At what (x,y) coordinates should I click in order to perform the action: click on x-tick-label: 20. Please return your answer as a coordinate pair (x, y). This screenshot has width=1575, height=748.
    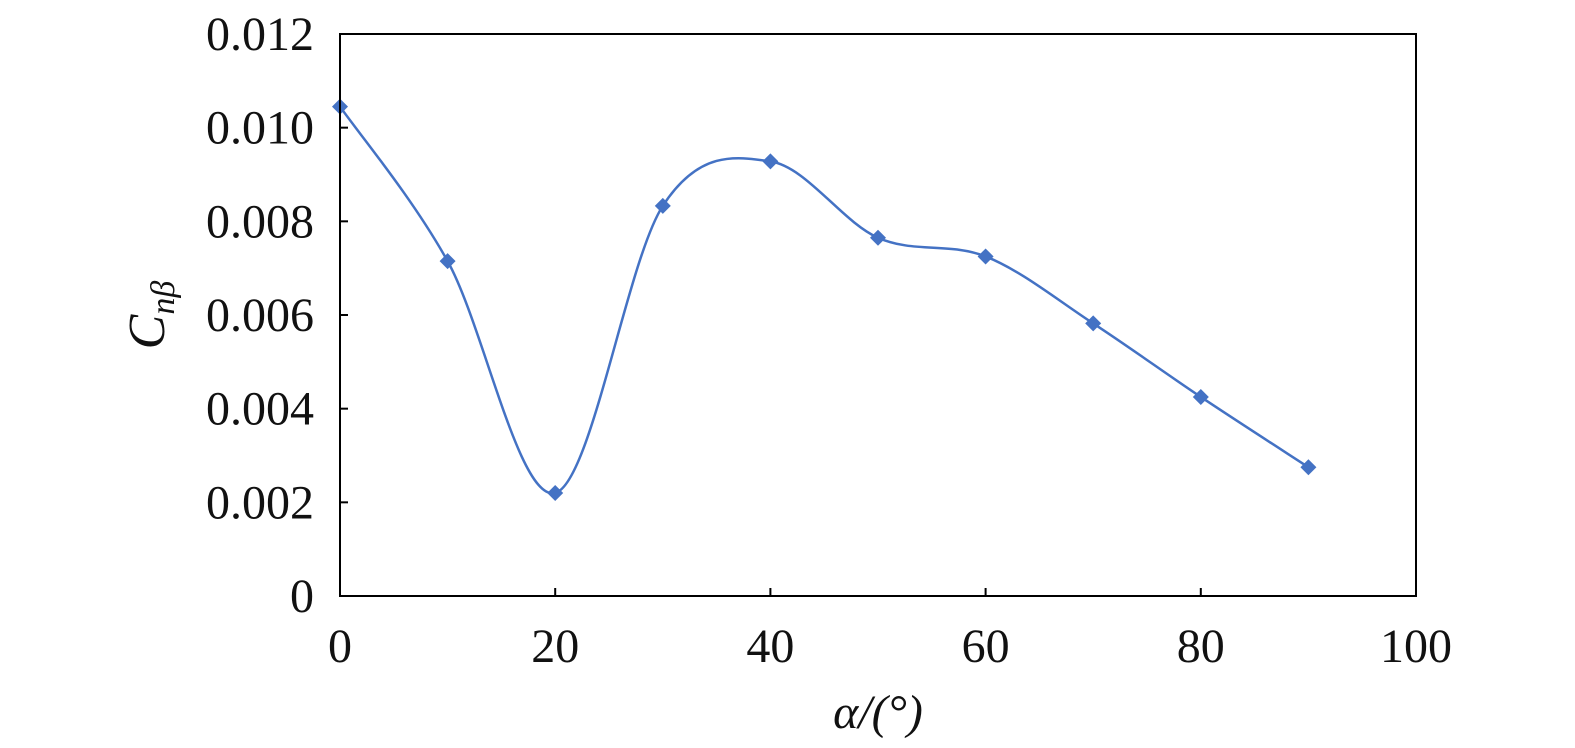
    Looking at the image, I should click on (555, 646).